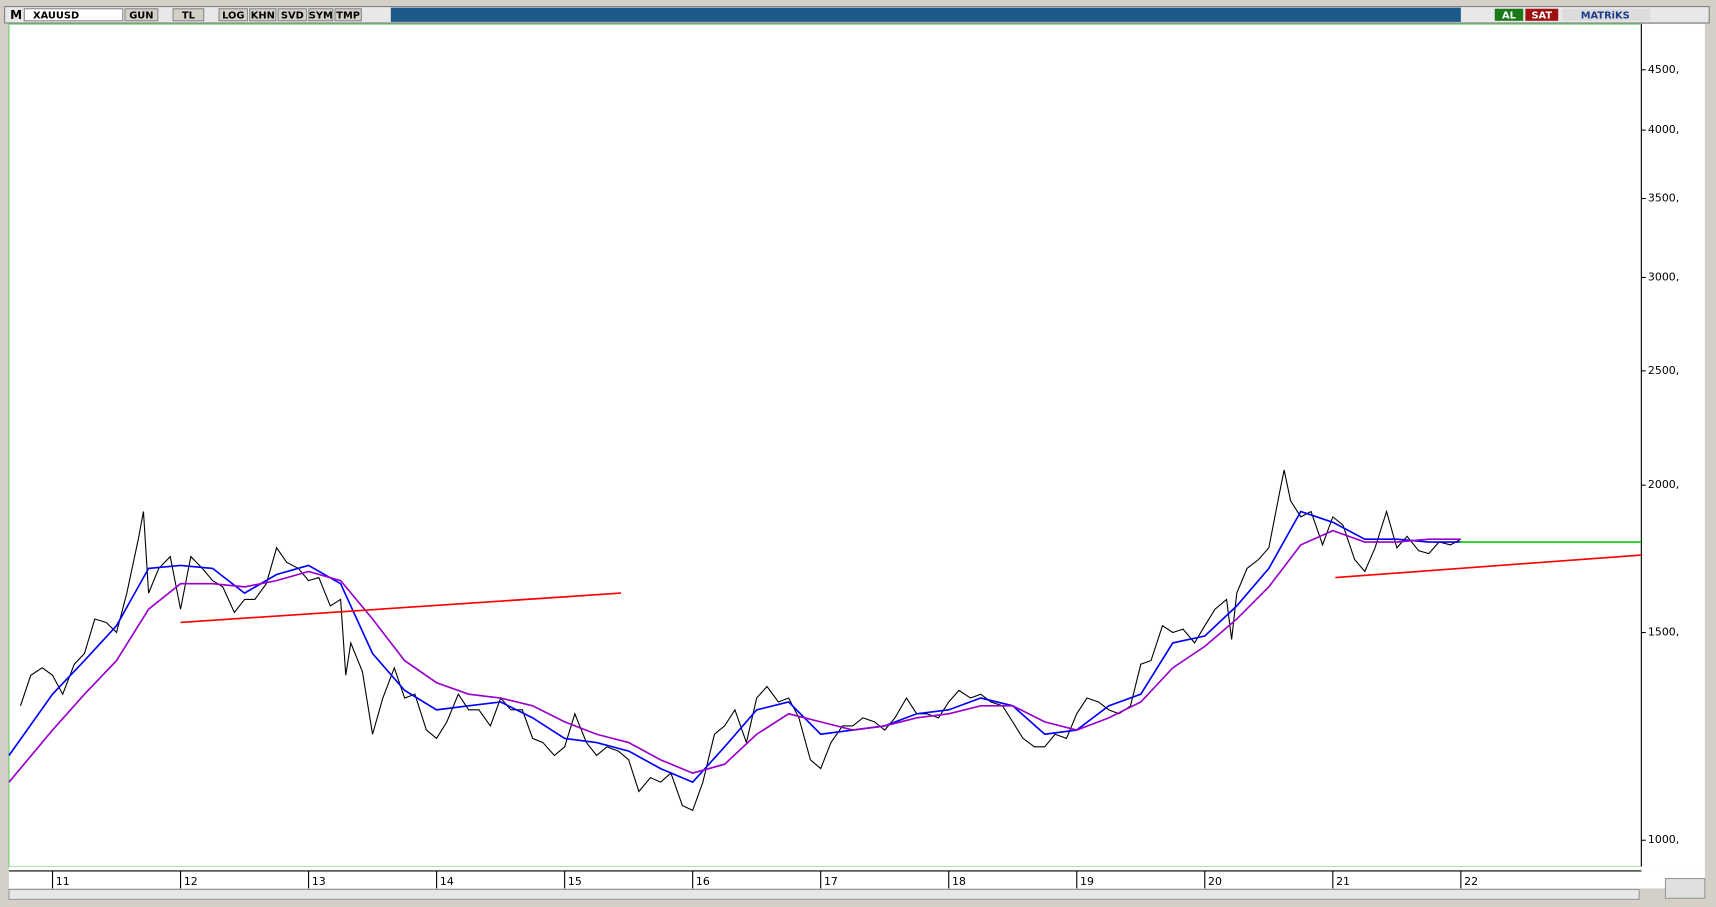 The height and width of the screenshot is (907, 1716). Describe the element at coordinates (63, 881) in the screenshot. I see `x-tick-label: 11` at that location.